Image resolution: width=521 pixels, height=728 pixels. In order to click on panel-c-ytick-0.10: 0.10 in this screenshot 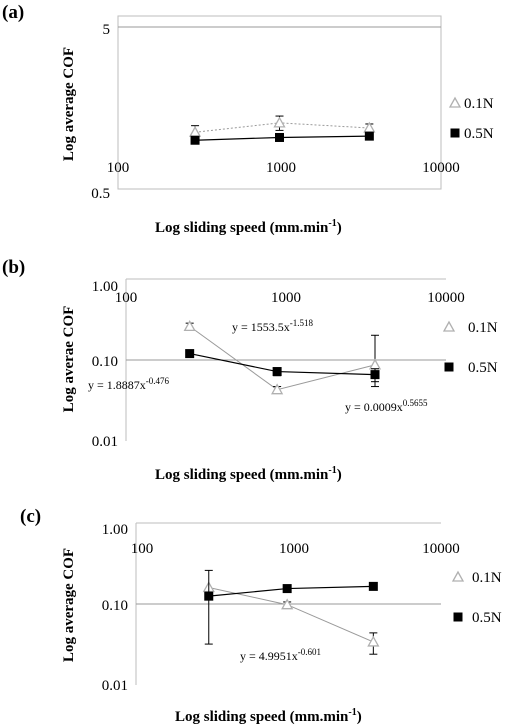, I will do `click(115, 606)`.